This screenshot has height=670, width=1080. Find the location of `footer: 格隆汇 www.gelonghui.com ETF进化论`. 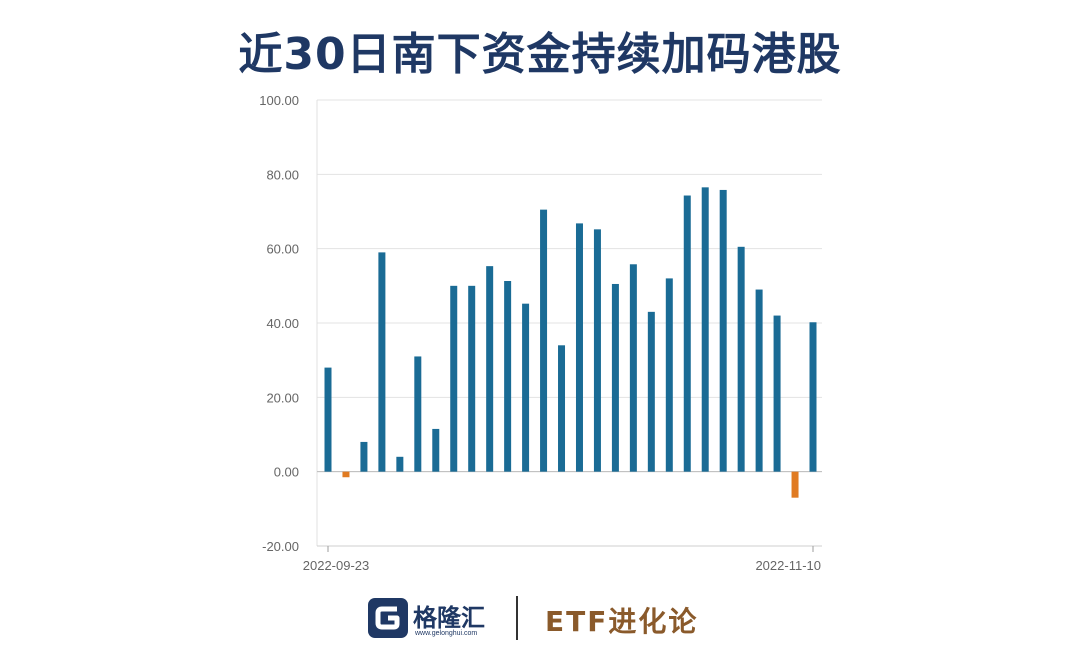

footer: 格隆汇 www.gelonghui.com ETF进化论 is located at coordinates (540, 622).